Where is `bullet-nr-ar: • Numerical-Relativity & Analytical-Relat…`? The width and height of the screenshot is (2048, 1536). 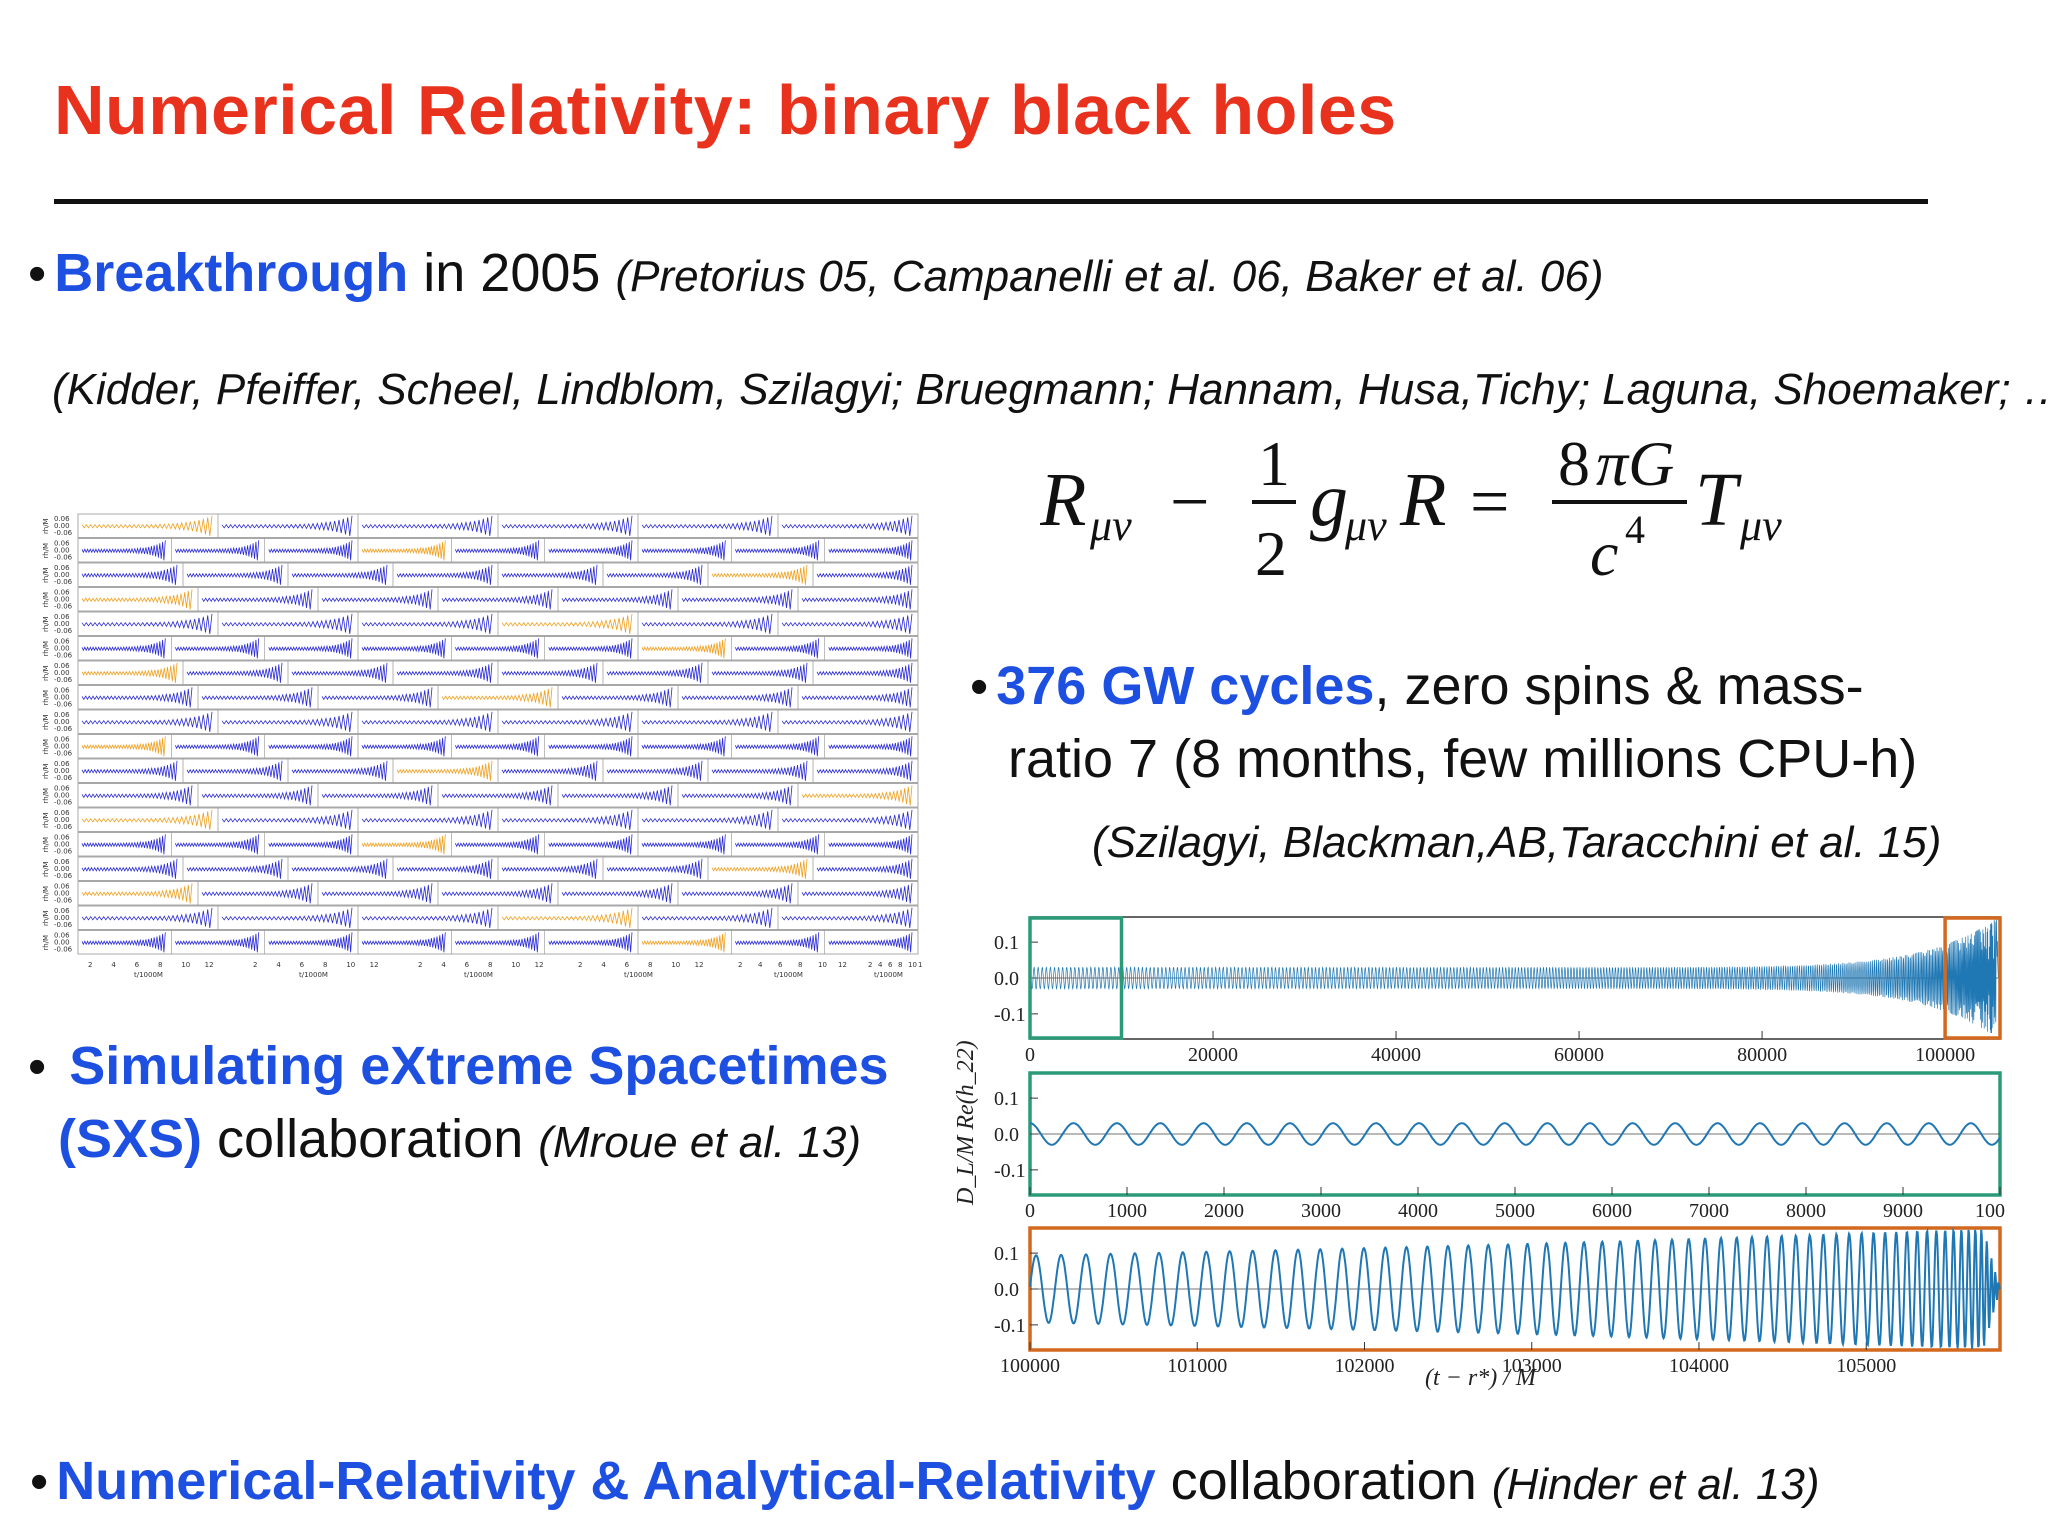 bullet-nr-ar: • Numerical-Relativity & Analytical-Relat… is located at coordinates (925, 1481).